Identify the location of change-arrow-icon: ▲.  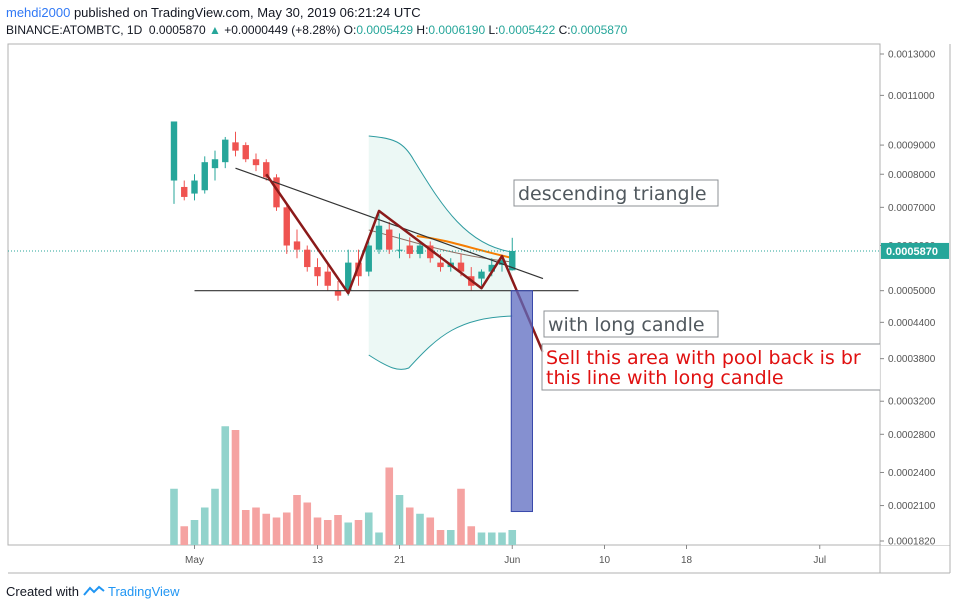
(215, 30).